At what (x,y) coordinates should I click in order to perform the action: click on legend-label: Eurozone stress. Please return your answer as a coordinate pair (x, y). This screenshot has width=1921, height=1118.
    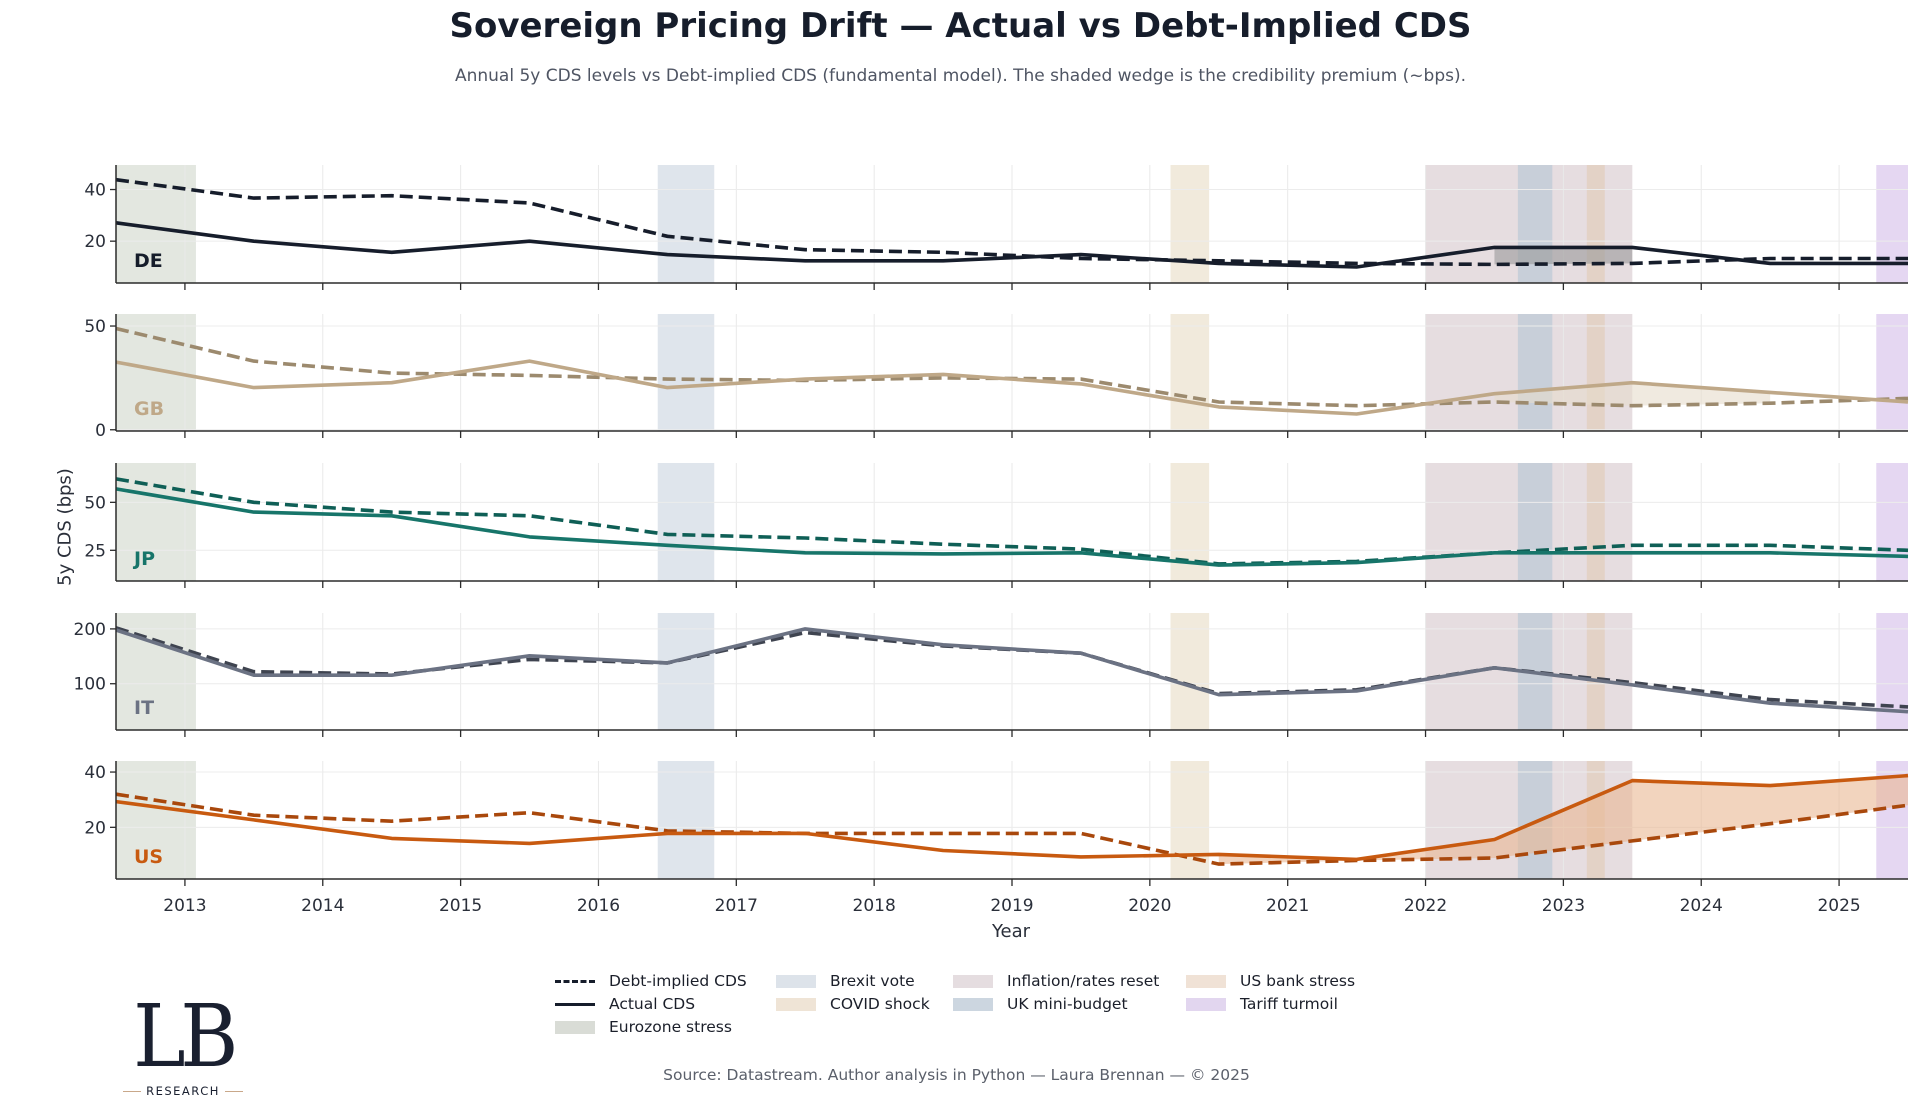
    Looking at the image, I should click on (670, 1027).